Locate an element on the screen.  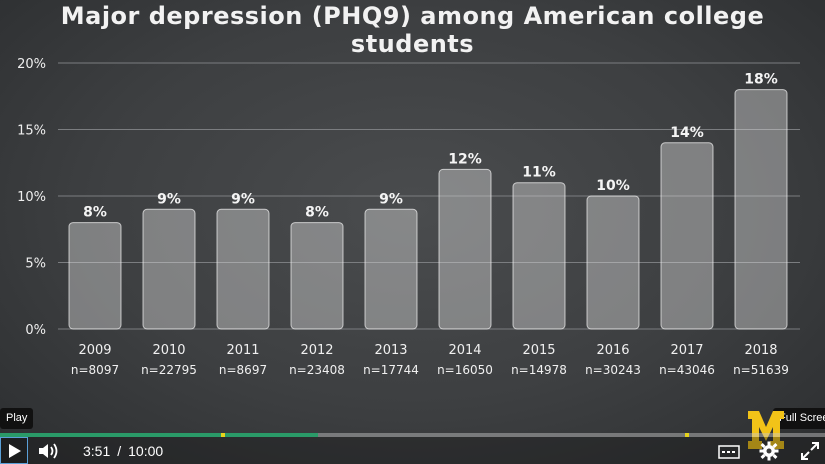
university-logo is located at coordinates (766, 430).